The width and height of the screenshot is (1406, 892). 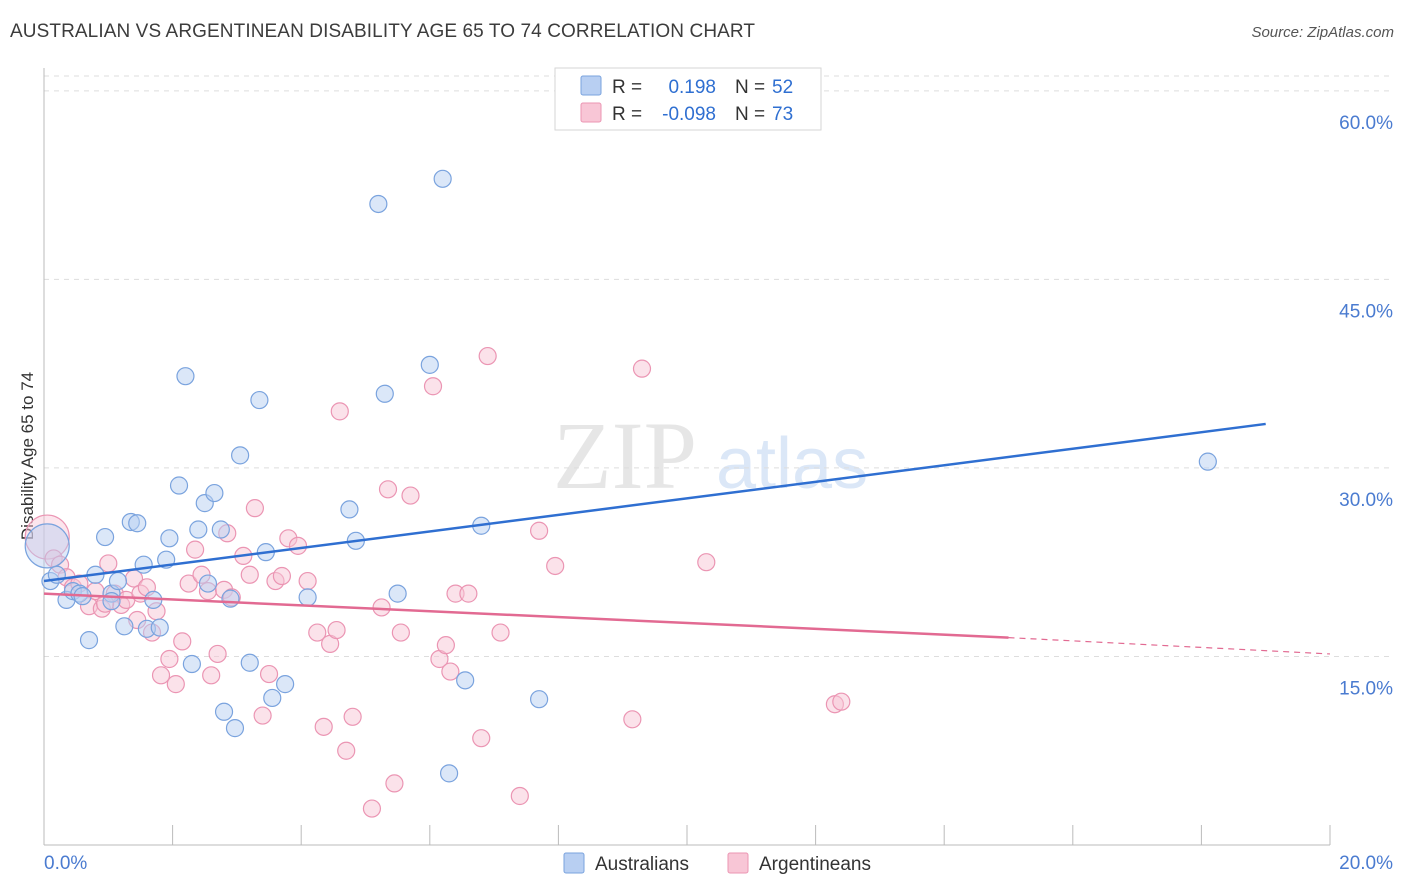 I want to click on legend-r-label-australians: R =, so click(x=627, y=87).